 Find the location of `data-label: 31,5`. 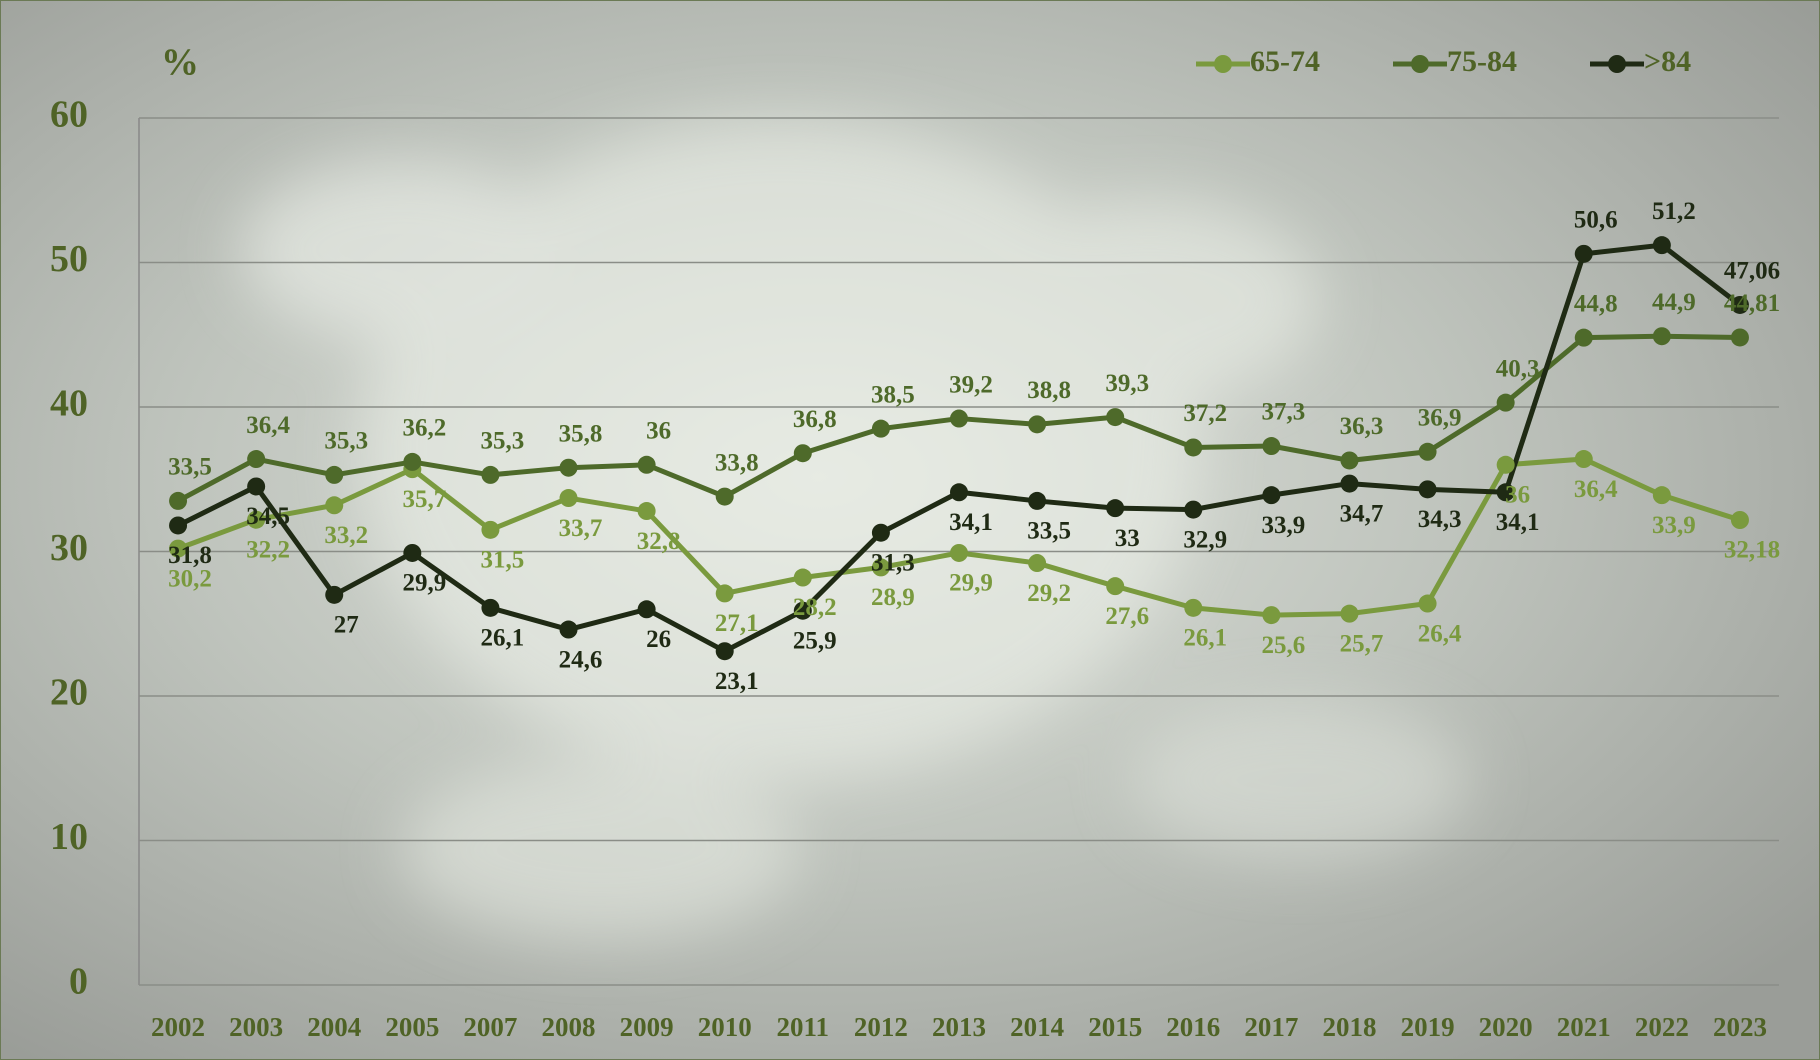

data-label: 31,5 is located at coordinates (503, 560).